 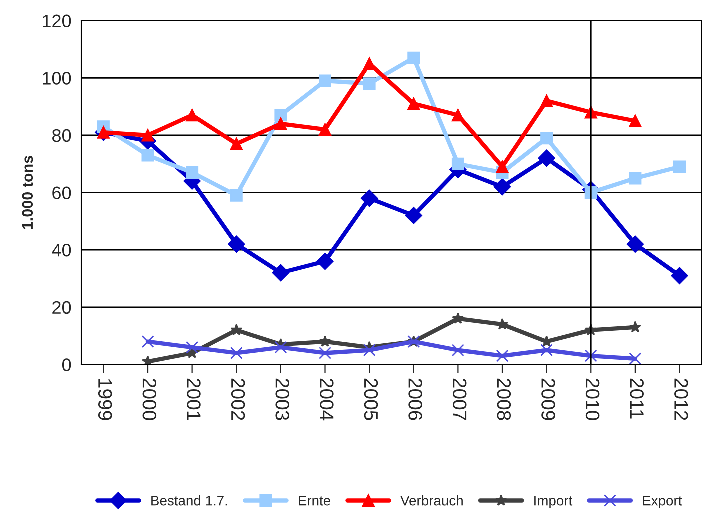 I want to click on y-tick-label: 80, so click(x=62, y=135).